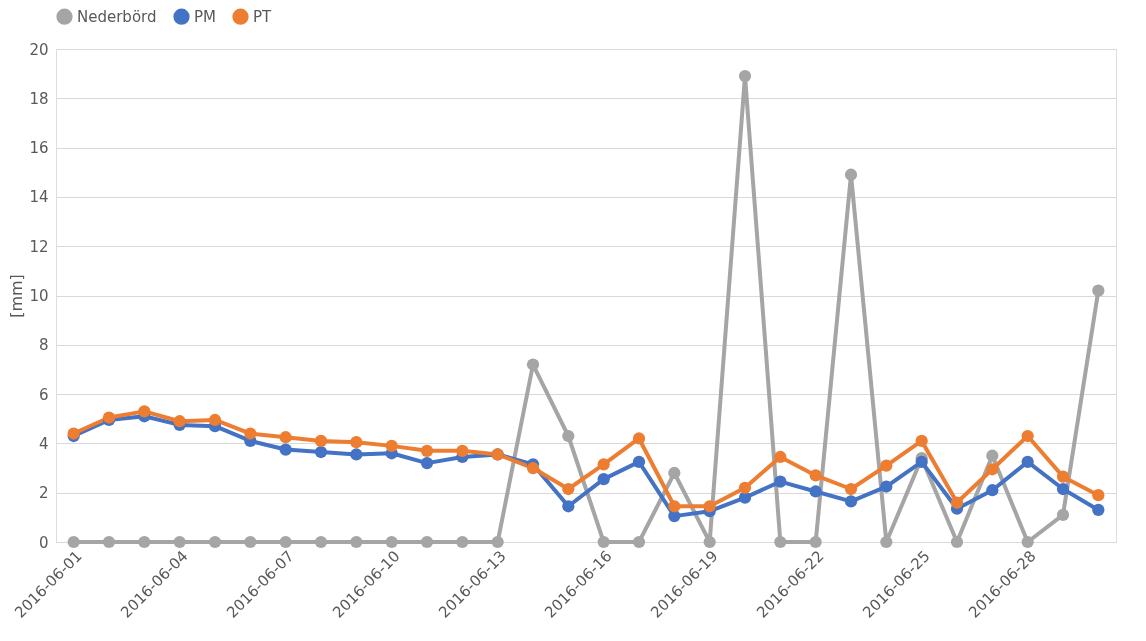  I want to click on y-tick-label: 16, so click(39, 148).